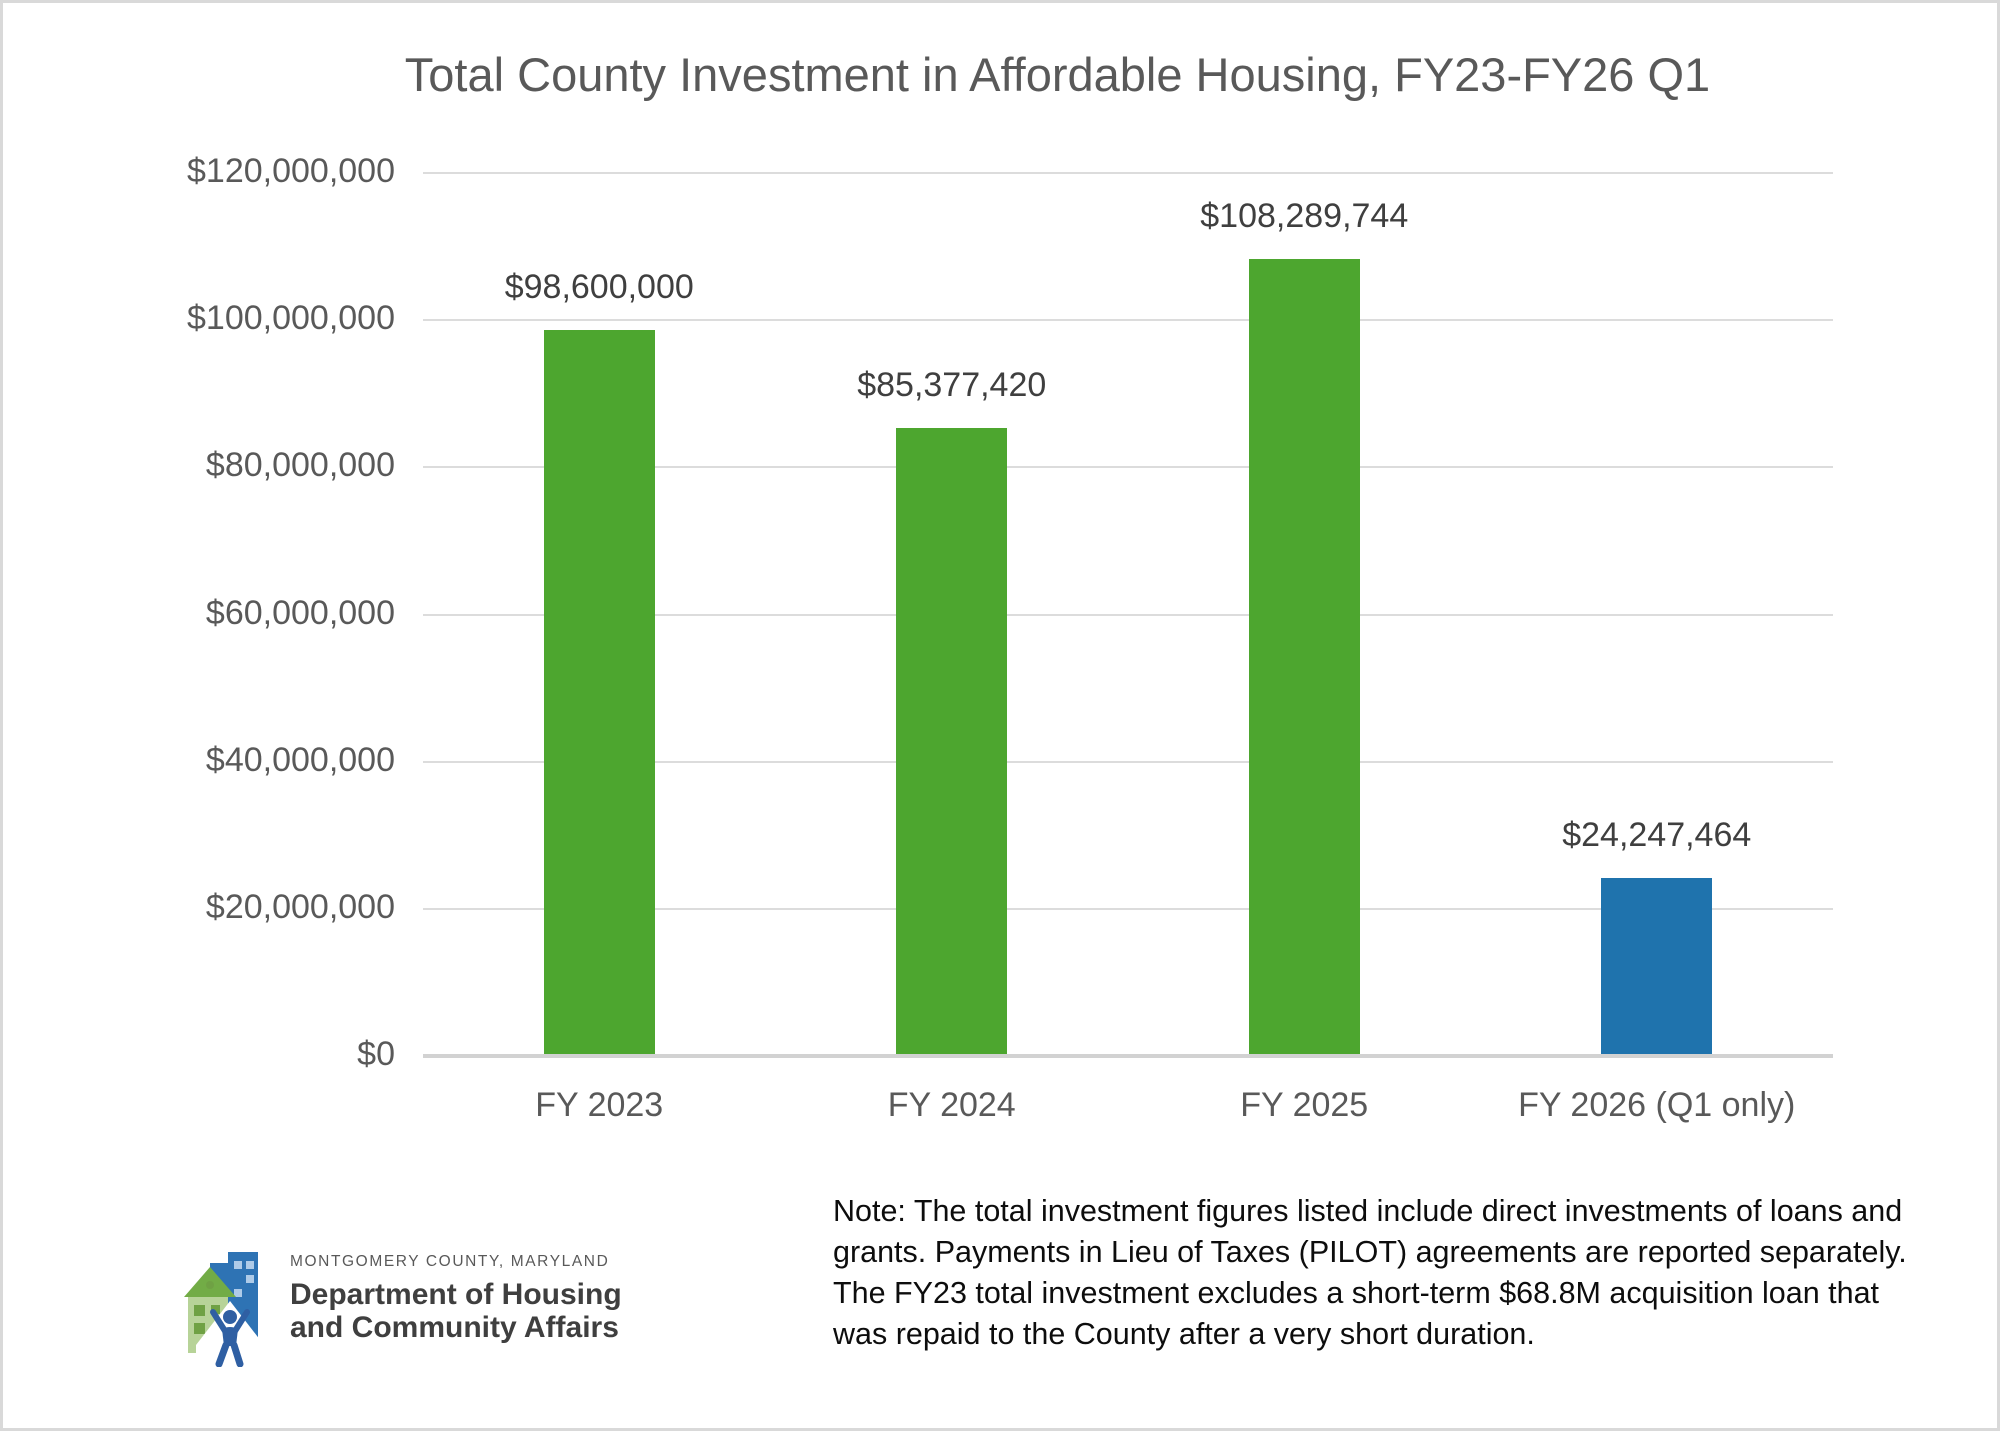 This screenshot has width=2000, height=1431. What do you see at coordinates (454, 1327) in the screenshot?
I see `logo-dept-line2: and Community Affairs` at bounding box center [454, 1327].